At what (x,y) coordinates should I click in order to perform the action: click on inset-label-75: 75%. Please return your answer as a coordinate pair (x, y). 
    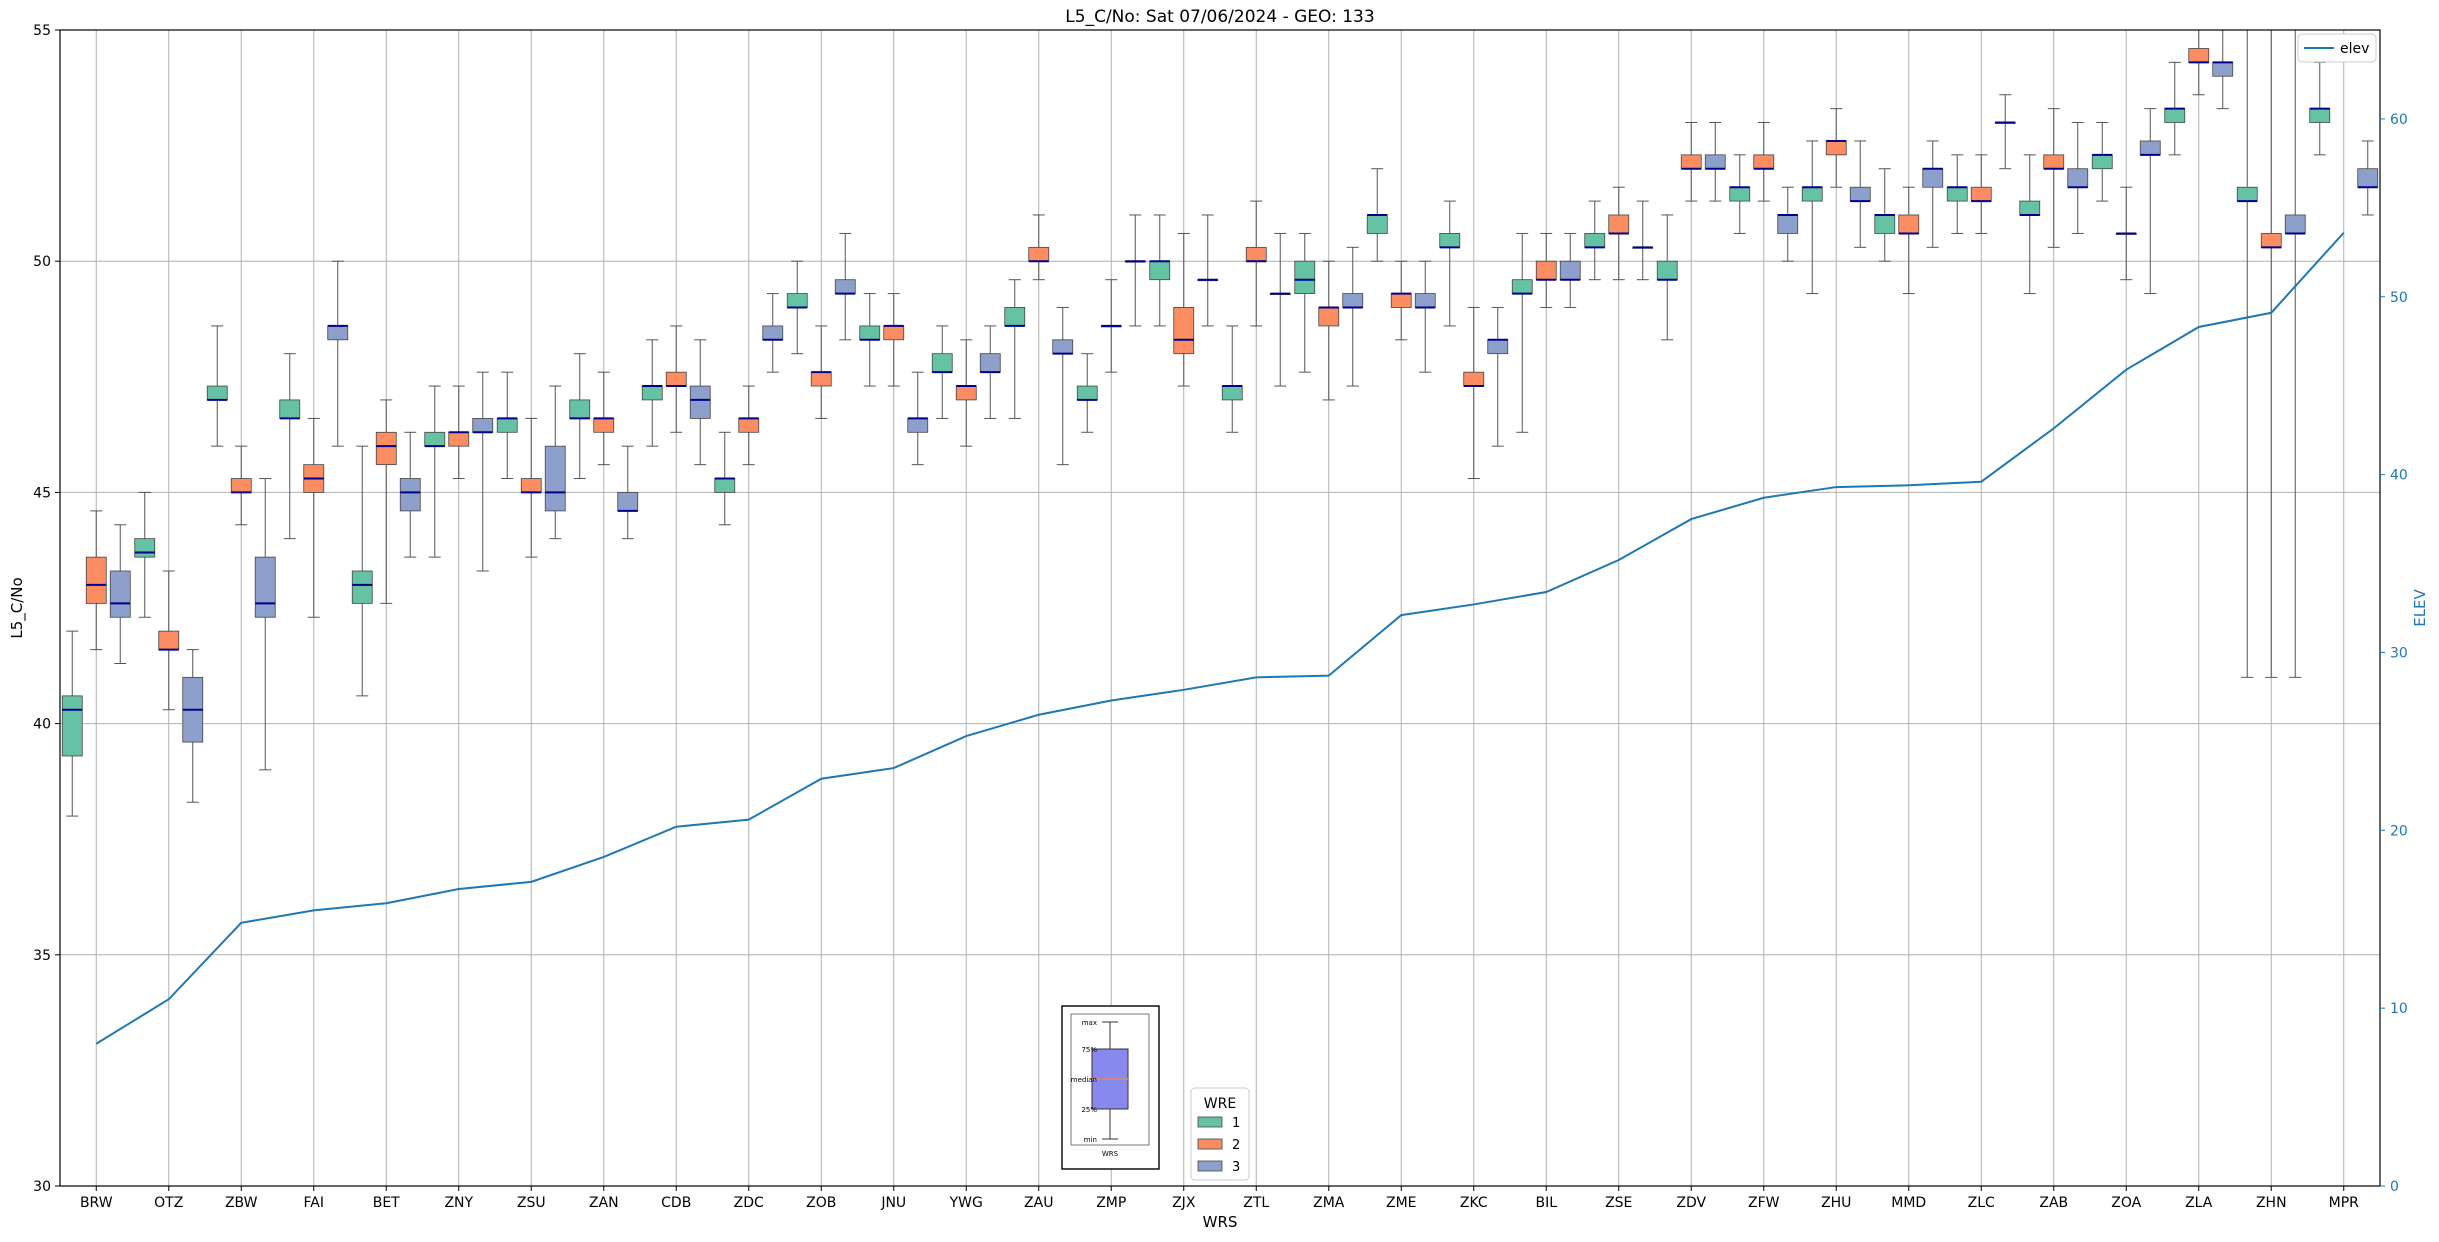
    Looking at the image, I should click on (1089, 1050).